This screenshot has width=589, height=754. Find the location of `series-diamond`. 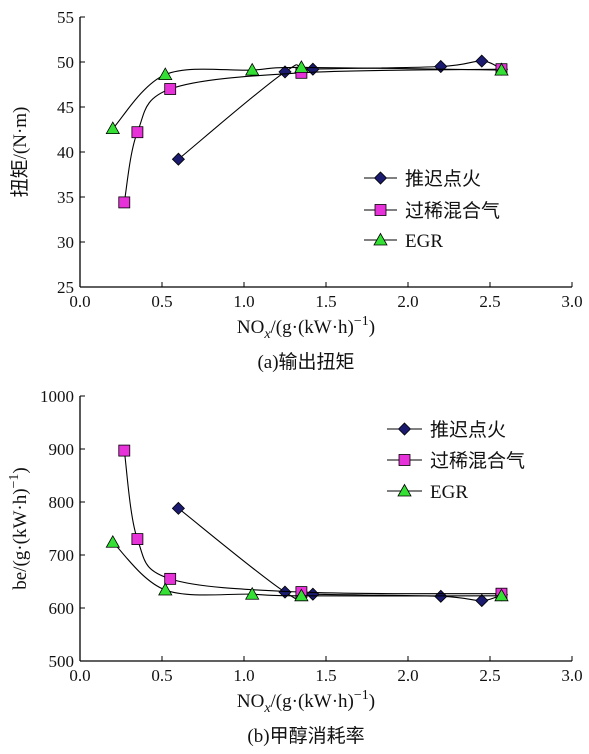

series-diamond is located at coordinates (340, 554).